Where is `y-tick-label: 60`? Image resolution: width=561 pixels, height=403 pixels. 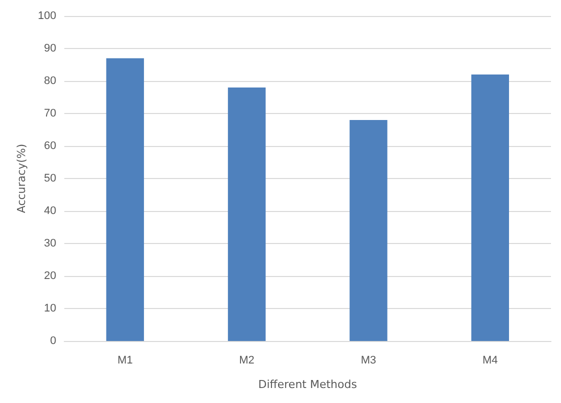
y-tick-label: 60 is located at coordinates (50, 146).